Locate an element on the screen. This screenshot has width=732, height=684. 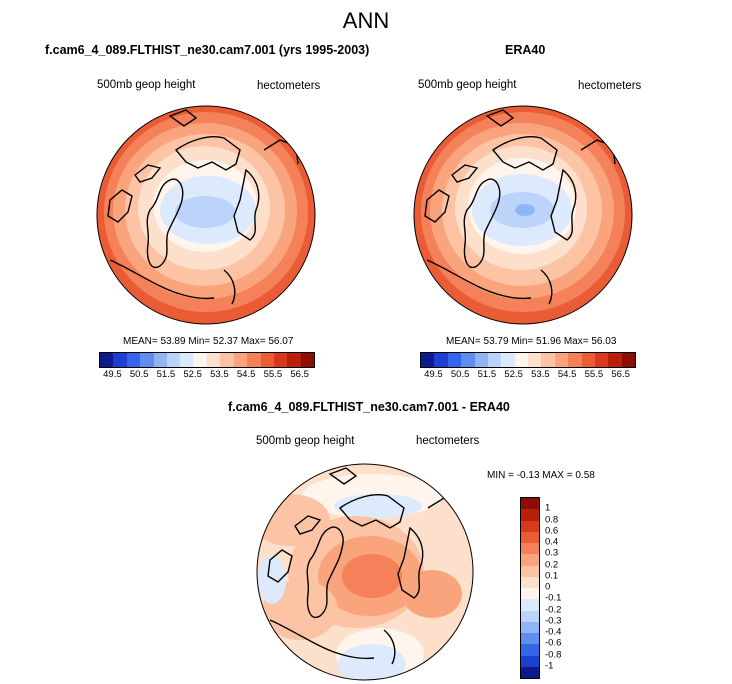
colorbar-tick-label: 1 is located at coordinates (548, 508).